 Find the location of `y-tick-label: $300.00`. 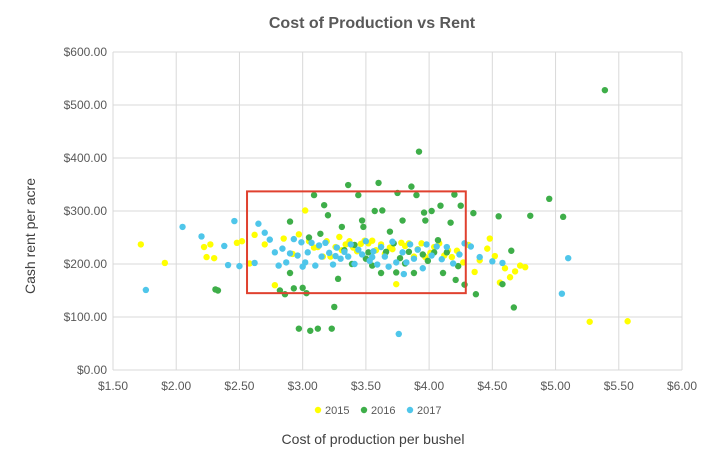

y-tick-label: $300.00 is located at coordinates (86, 211).